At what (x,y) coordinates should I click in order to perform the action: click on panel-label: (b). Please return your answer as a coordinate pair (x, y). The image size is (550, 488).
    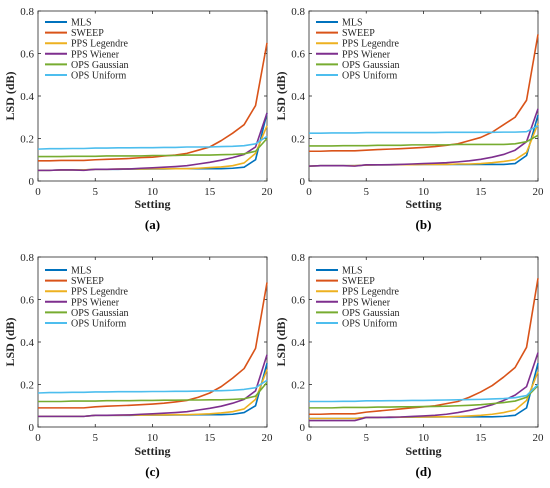
    Looking at the image, I should click on (424, 224).